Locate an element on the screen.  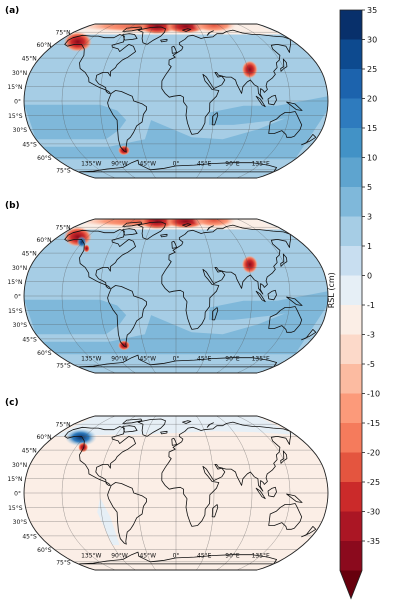
lon-label: 45°W is located at coordinates (147, 163).